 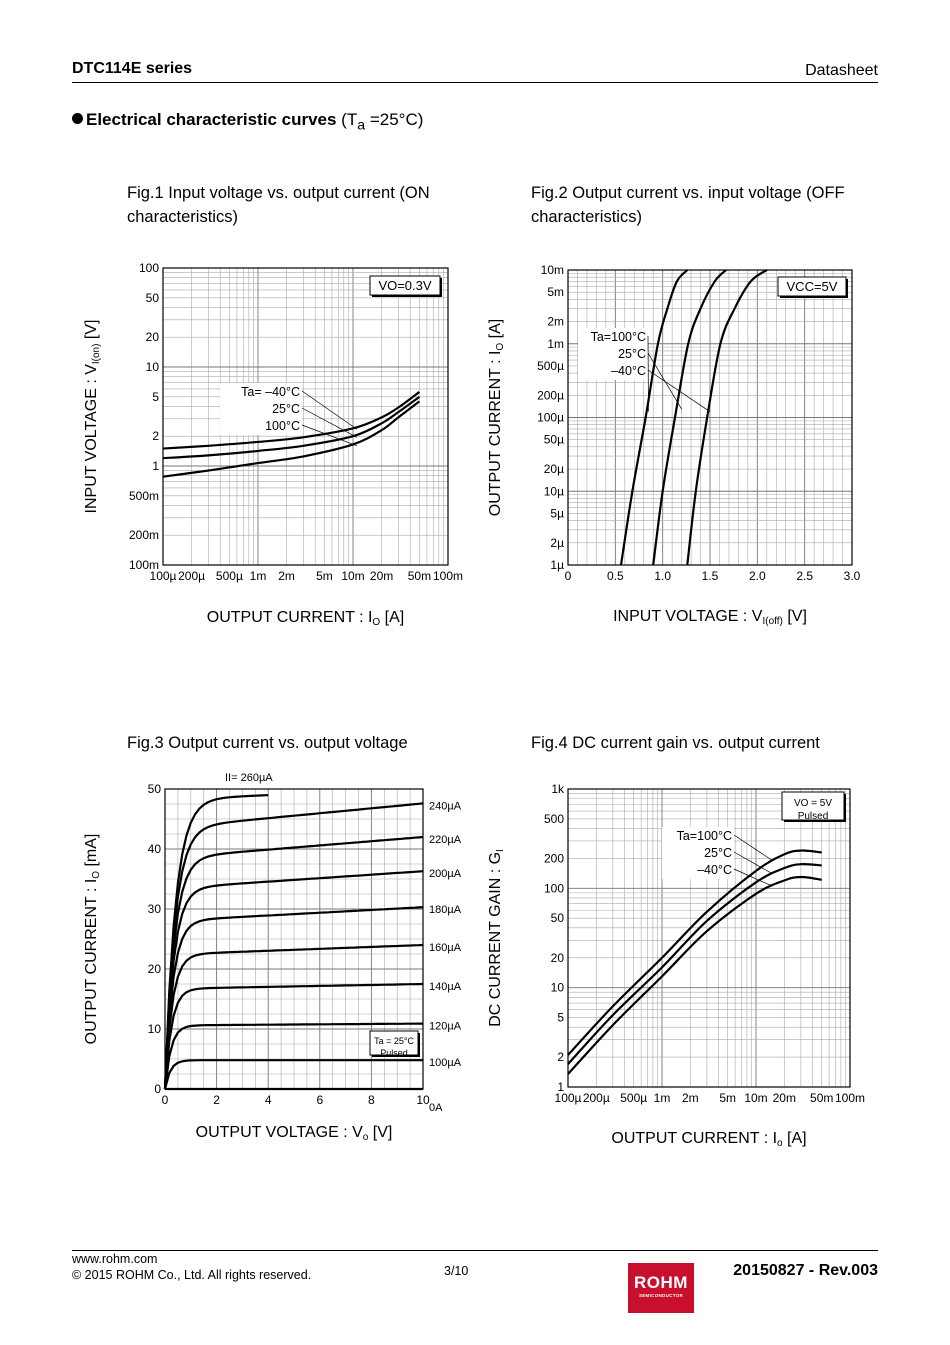 What do you see at coordinates (813, 816) in the screenshot?
I see `fig4-condition-box-text: Pulsed` at bounding box center [813, 816].